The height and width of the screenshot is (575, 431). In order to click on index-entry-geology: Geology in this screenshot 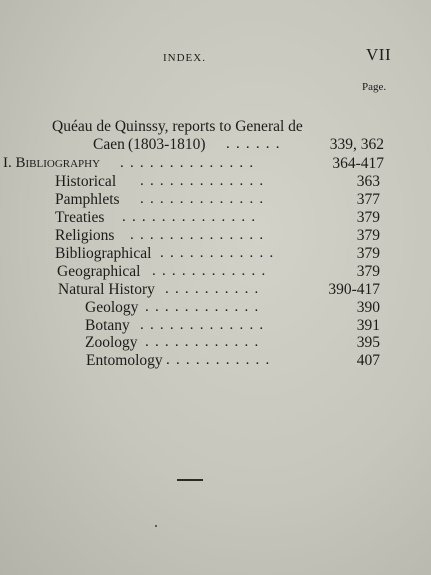, I will do `click(112, 307)`.